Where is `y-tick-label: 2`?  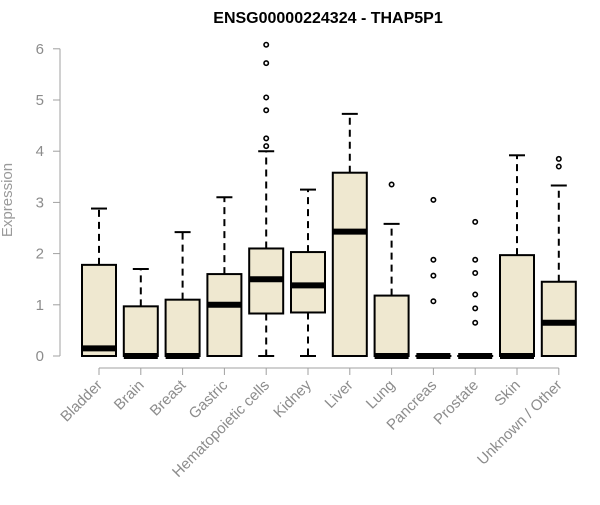
y-tick-label: 2 is located at coordinates (40, 254).